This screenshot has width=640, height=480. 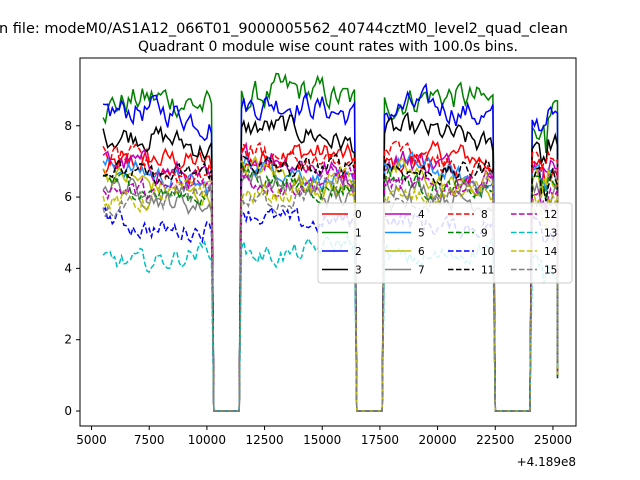 I want to click on legend-label: 12, so click(x=550, y=215).